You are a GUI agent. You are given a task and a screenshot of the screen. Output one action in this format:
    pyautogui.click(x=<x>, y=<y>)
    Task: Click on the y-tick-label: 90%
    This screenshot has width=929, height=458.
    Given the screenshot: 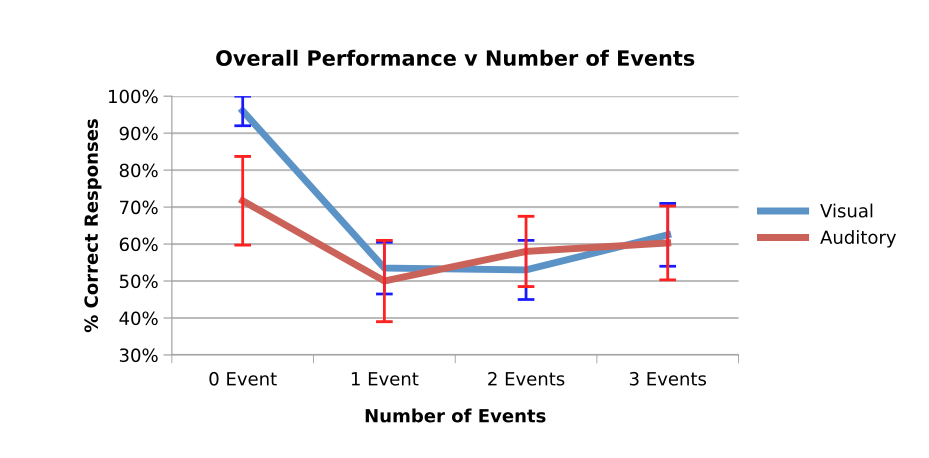 What is the action you would take?
    pyautogui.click(x=139, y=133)
    